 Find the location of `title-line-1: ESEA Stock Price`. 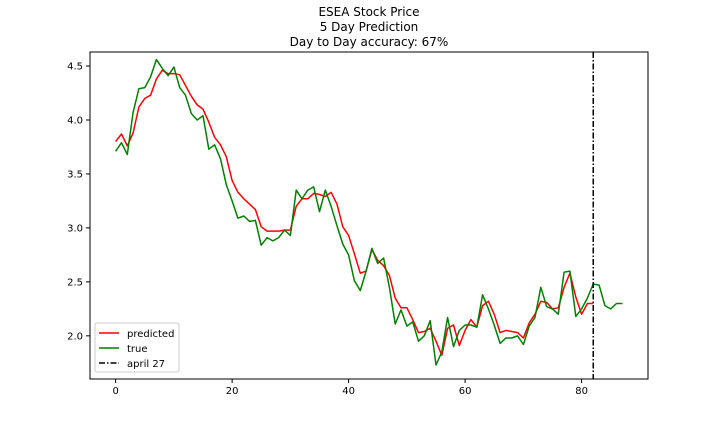

title-line-1: ESEA Stock Price is located at coordinates (368, 12).